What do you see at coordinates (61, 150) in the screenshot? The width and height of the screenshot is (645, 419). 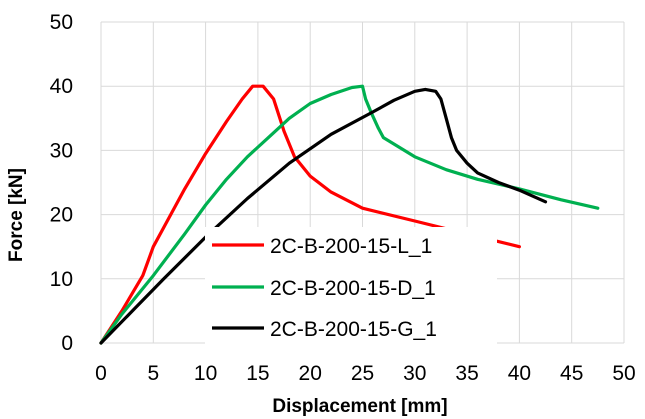 I see `y-tick-label: 30` at bounding box center [61, 150].